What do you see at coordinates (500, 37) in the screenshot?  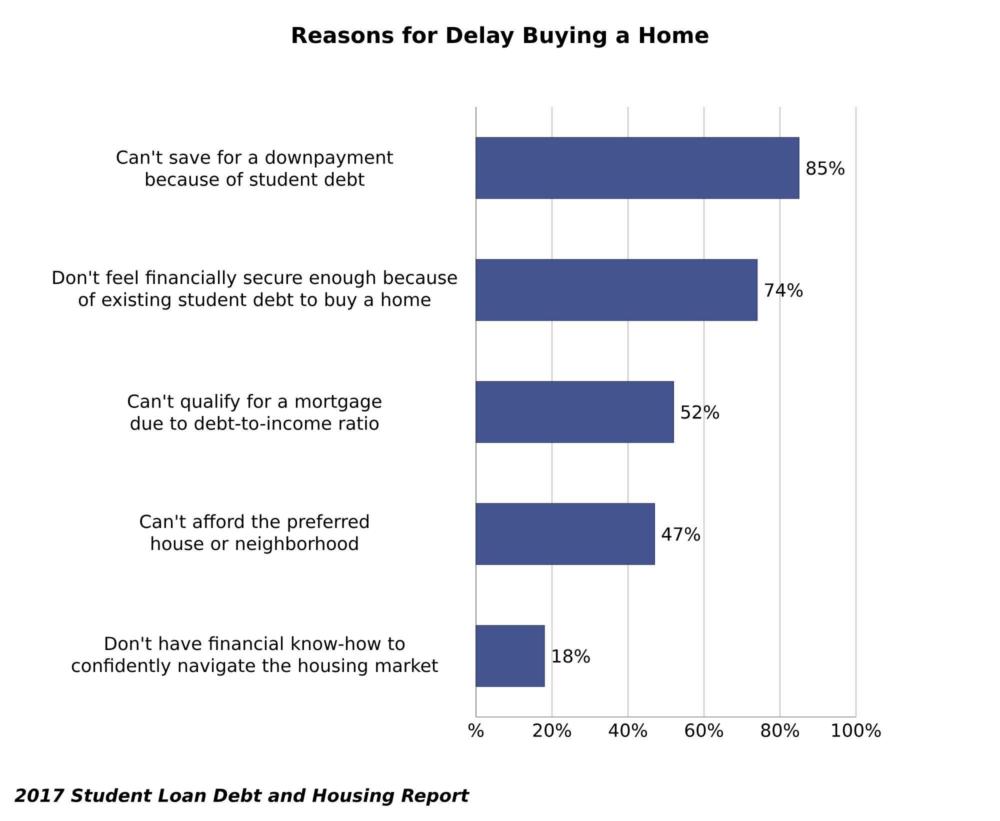 I see `chart-title: Reasons for Delay Buying a Home` at bounding box center [500, 37].